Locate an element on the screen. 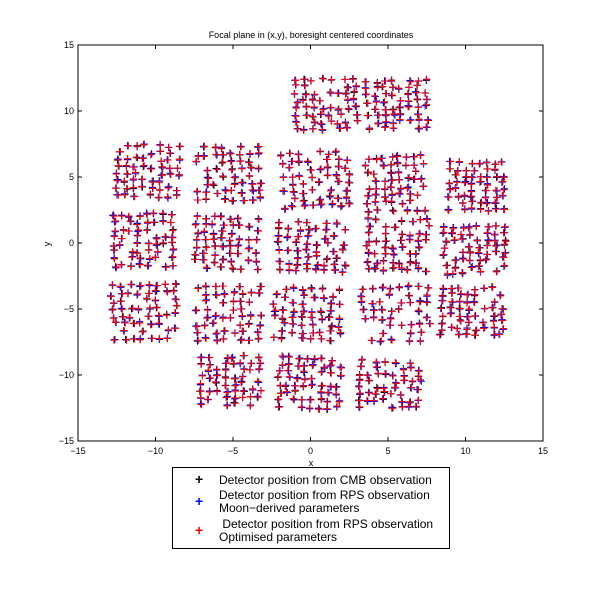 The height and width of the screenshot is (605, 600). y-tick-label: −5 is located at coordinates (69, 309).